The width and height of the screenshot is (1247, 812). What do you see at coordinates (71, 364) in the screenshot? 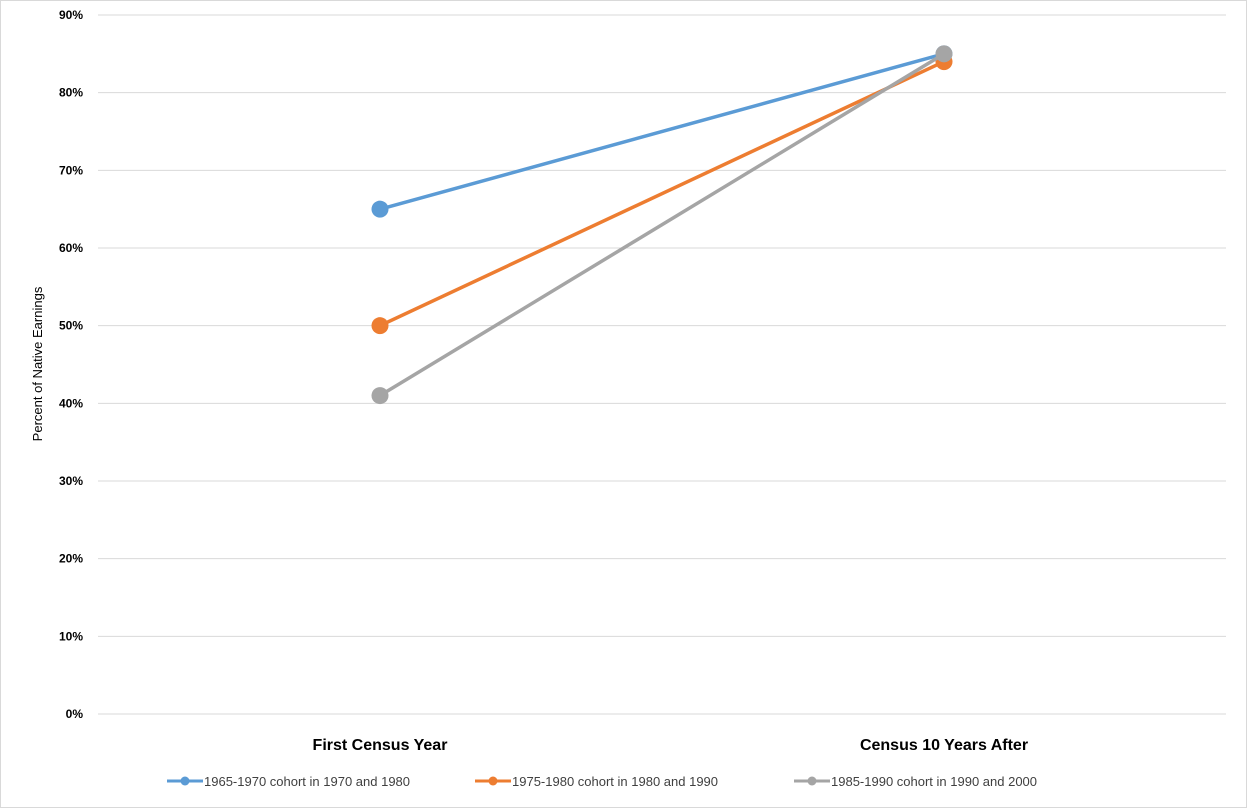
I see `y-axis-ticks: 0% 10% 20% 30% 40% 50% 60% 70% 80% 90%` at bounding box center [71, 364].